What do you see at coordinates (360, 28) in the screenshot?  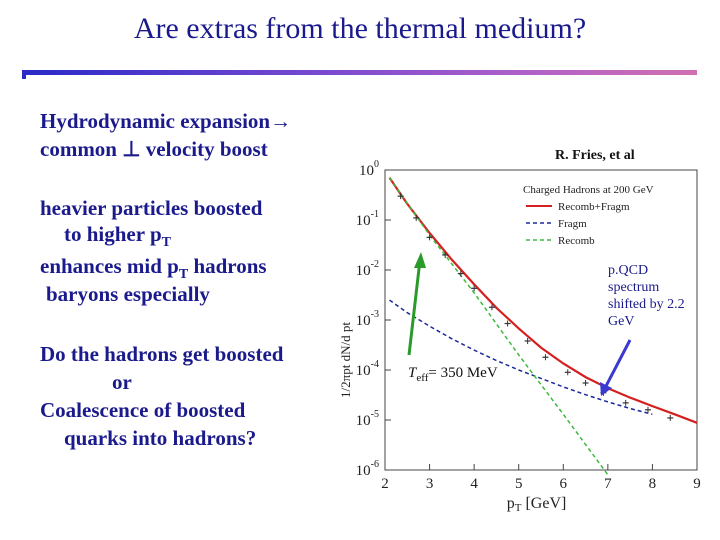 I see `slide-title: Are extras from the thermal medium?` at bounding box center [360, 28].